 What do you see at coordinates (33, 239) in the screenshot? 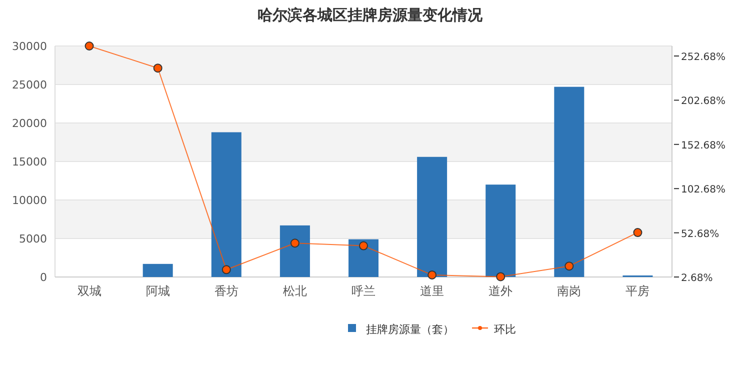
I see `y-tick-label: 5000` at bounding box center [33, 239].